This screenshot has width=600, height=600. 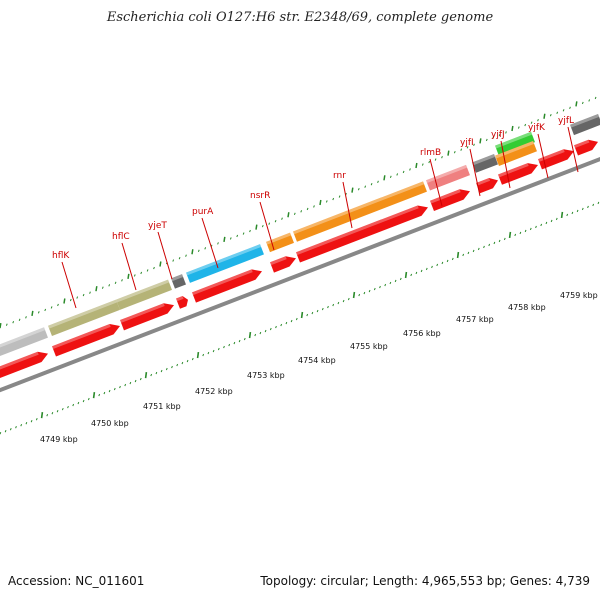 I want to click on scale-label: 4758 kbp, so click(x=527, y=307).